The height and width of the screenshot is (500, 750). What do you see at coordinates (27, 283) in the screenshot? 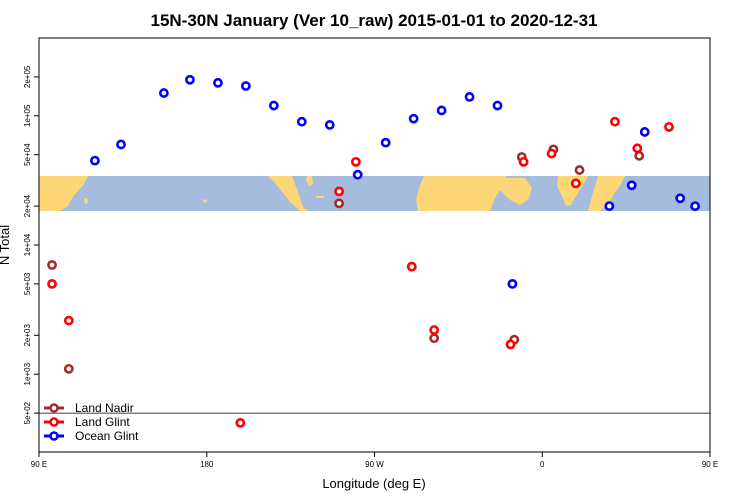
I see `y-tick-label: 5e+03` at bounding box center [27, 283].